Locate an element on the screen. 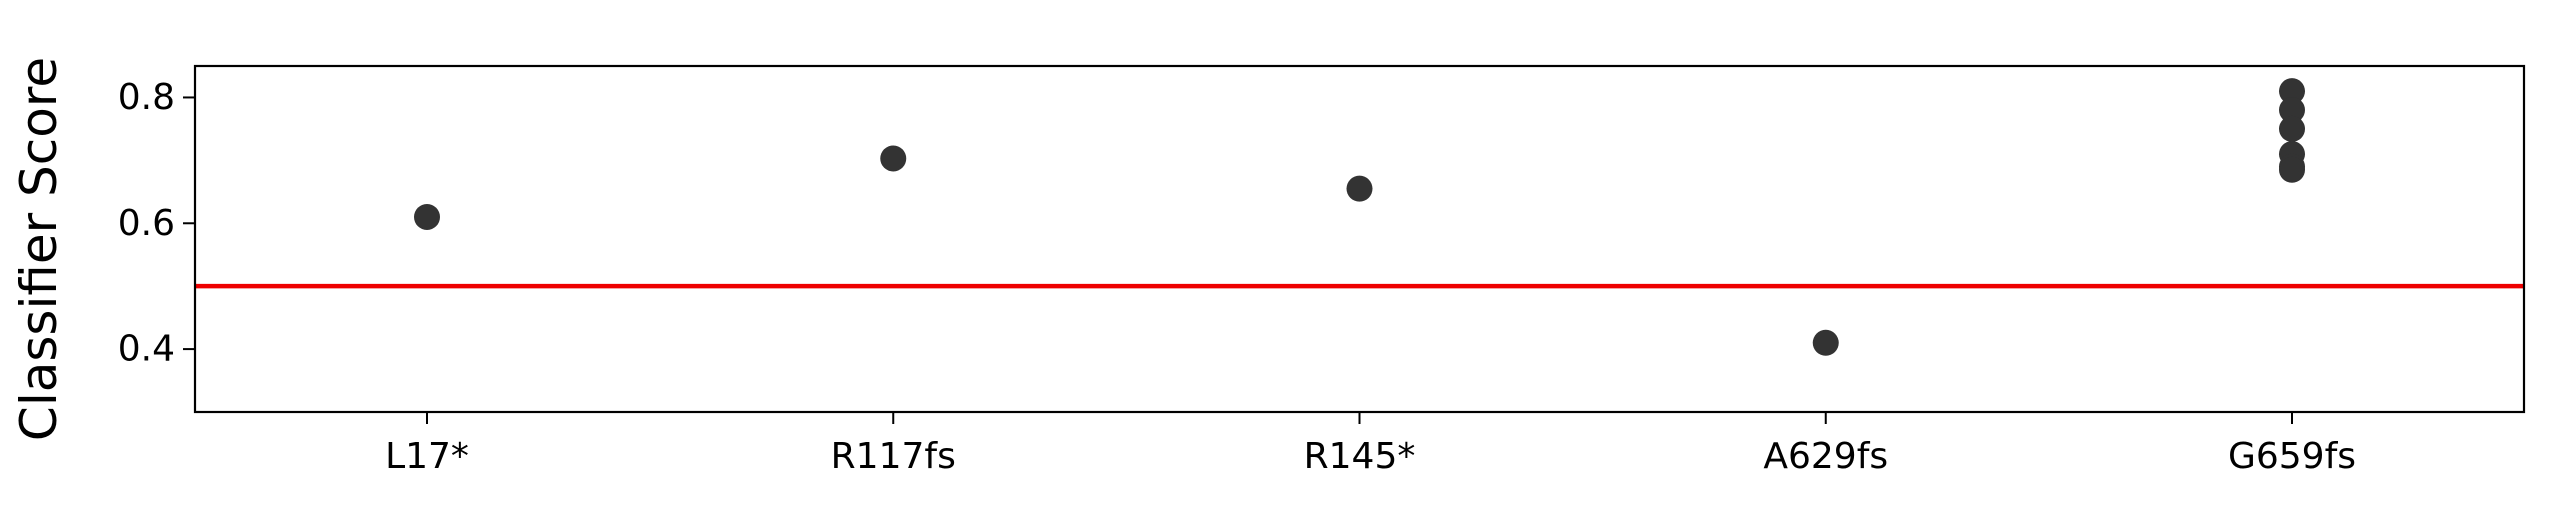  y-axis-ticks: 0.4 0.6 0.8 is located at coordinates (156, 223).